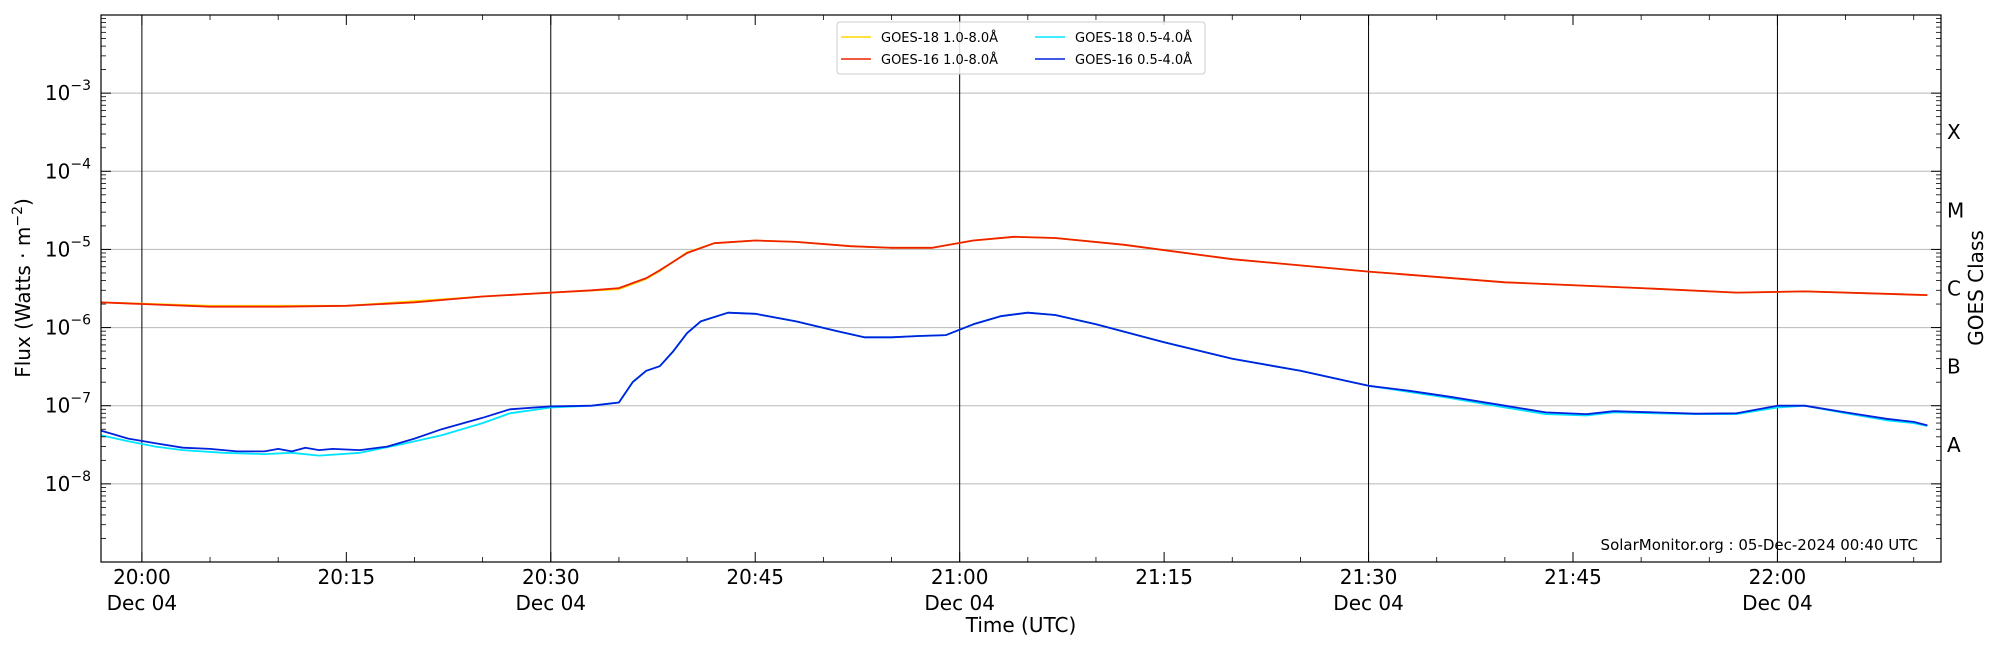 The width and height of the screenshot is (2000, 650). I want to click on y-axis-label-exponent: −2, so click(18, 216).